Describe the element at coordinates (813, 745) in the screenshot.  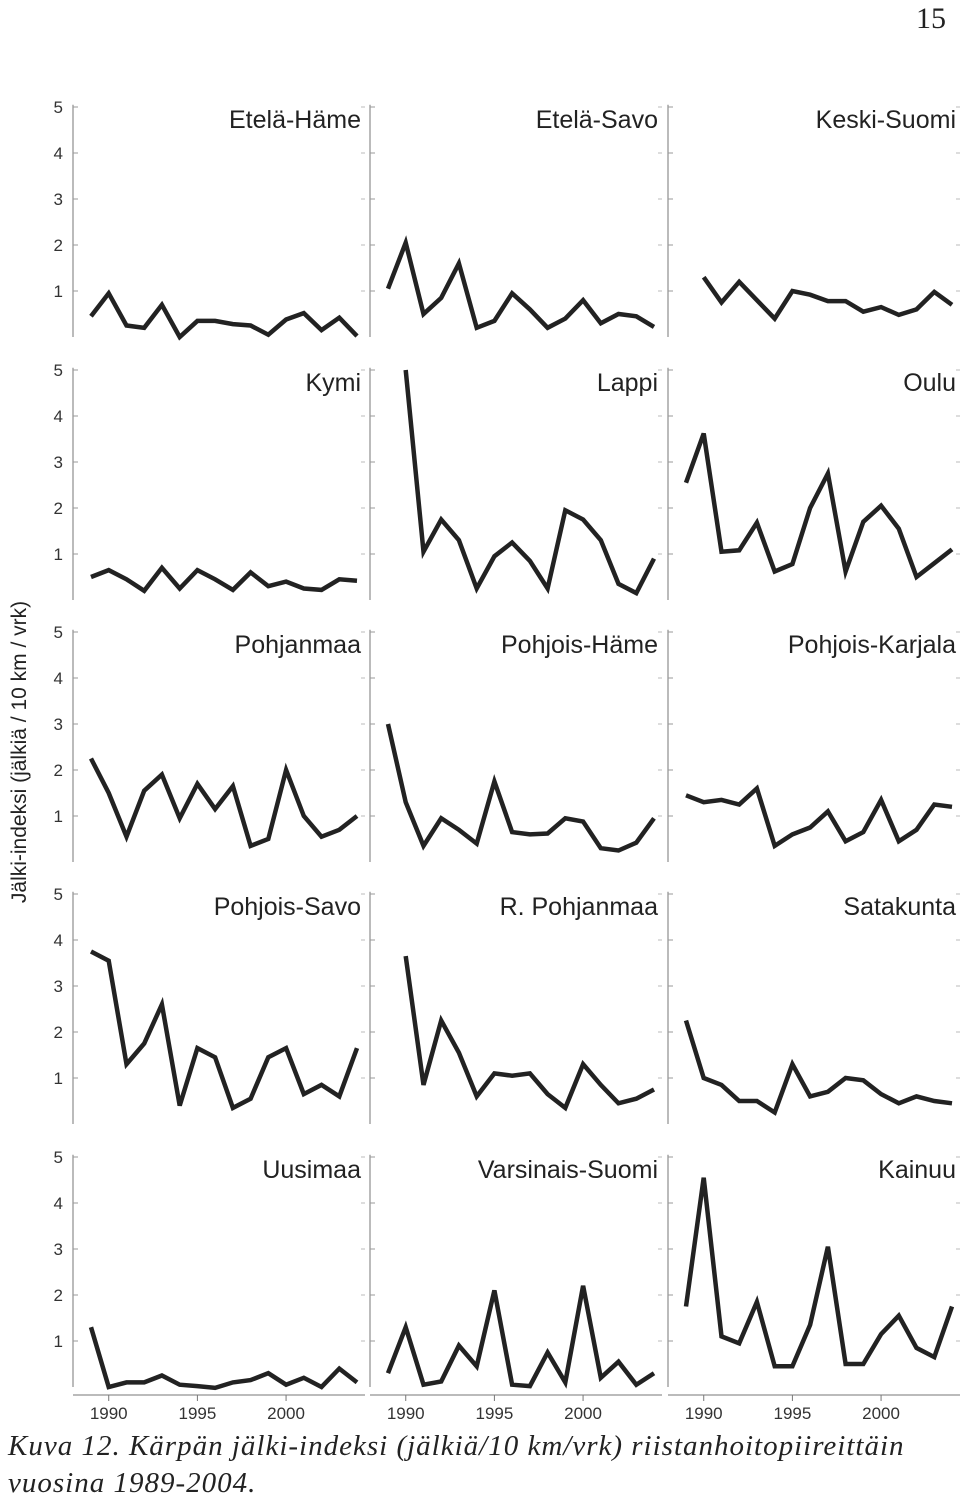
I see `panel-pohjois-karjala: Pohjois-Karjala` at that location.